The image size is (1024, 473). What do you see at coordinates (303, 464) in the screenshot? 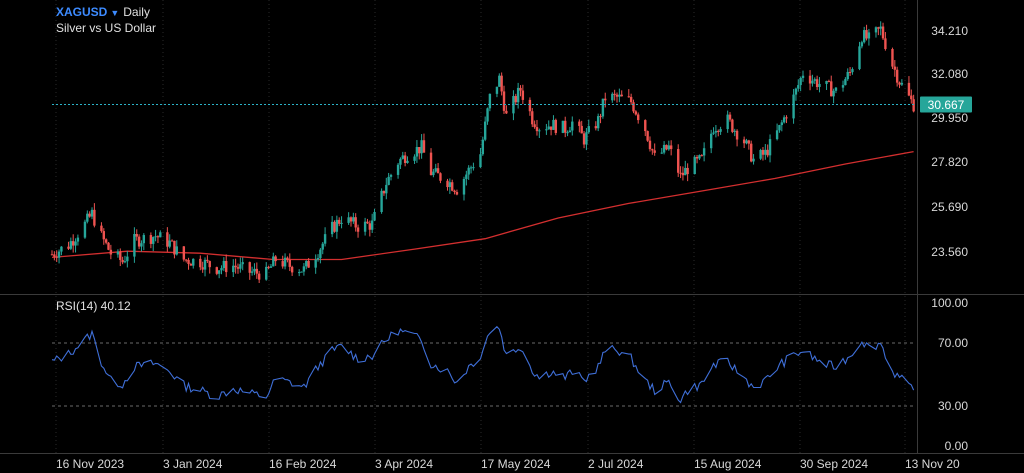
I see `date-axis-tick-label: 16 Feb 2024` at bounding box center [303, 464].